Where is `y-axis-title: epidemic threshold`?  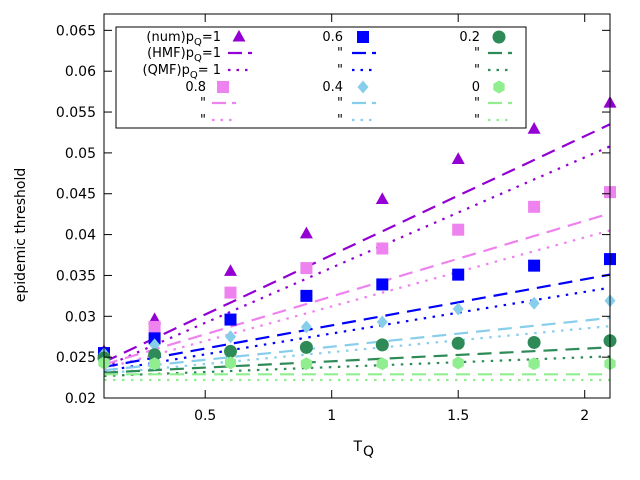
y-axis-title: epidemic threshold is located at coordinates (21, 235).